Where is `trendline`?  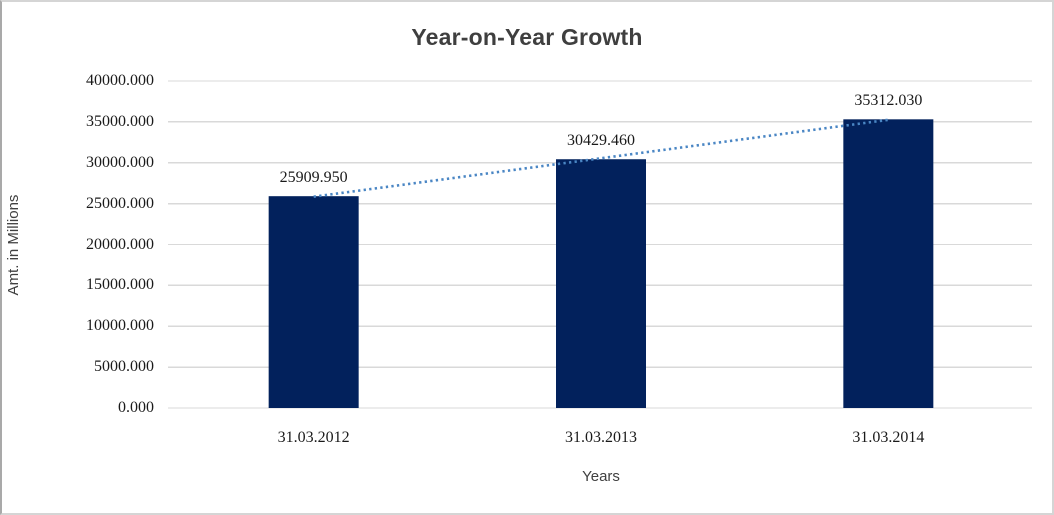 trendline is located at coordinates (601, 158).